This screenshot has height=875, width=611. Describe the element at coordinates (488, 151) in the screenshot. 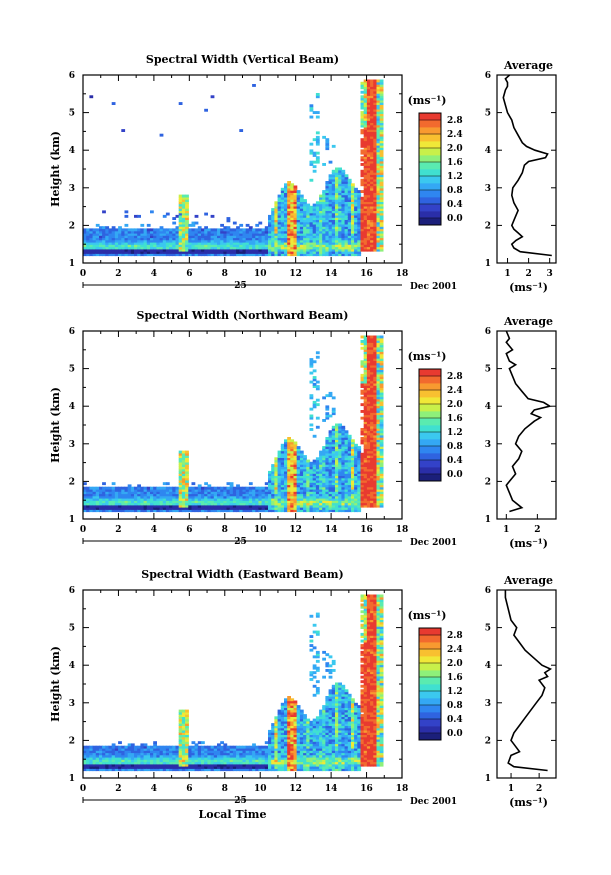

I see `avg-y-tick-label: 4` at that location.